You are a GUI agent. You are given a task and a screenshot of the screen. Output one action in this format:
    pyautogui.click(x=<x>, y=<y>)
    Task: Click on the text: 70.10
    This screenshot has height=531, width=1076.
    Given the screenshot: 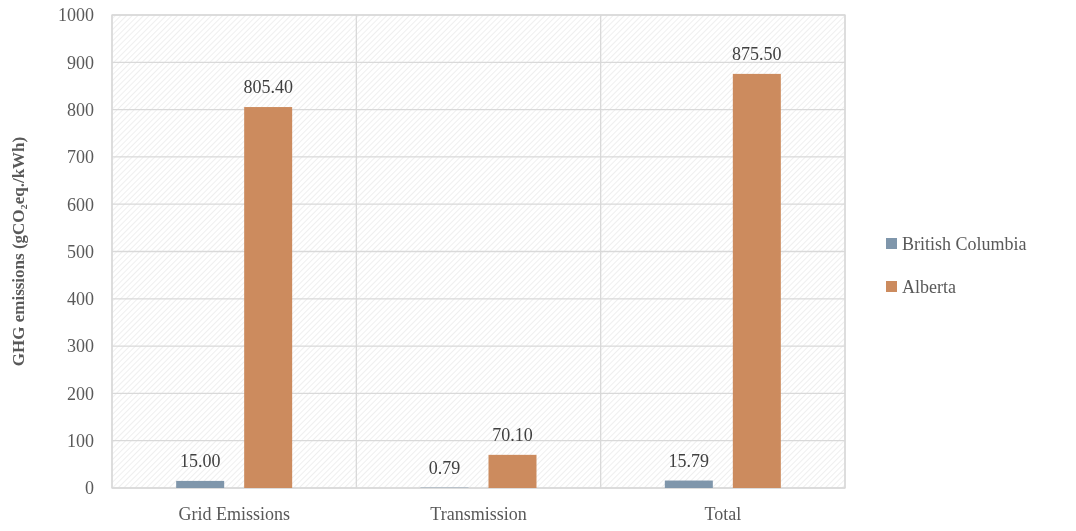 What is the action you would take?
    pyautogui.click(x=512, y=434)
    